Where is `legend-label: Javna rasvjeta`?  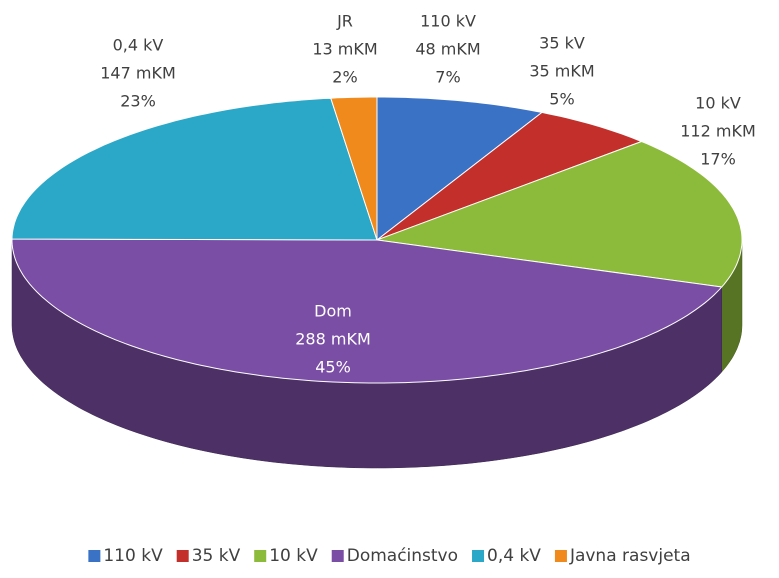
legend-label: Javna rasvjeta is located at coordinates (630, 556).